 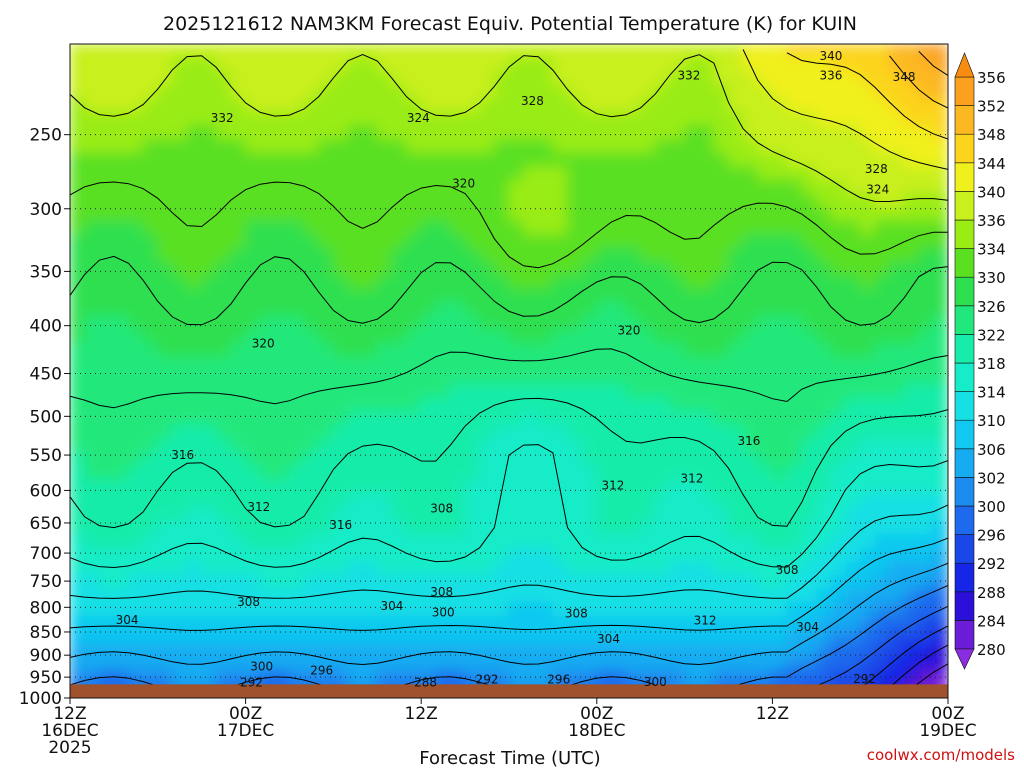 I want to click on y-tick-label: 1000, so click(x=40, y=699).